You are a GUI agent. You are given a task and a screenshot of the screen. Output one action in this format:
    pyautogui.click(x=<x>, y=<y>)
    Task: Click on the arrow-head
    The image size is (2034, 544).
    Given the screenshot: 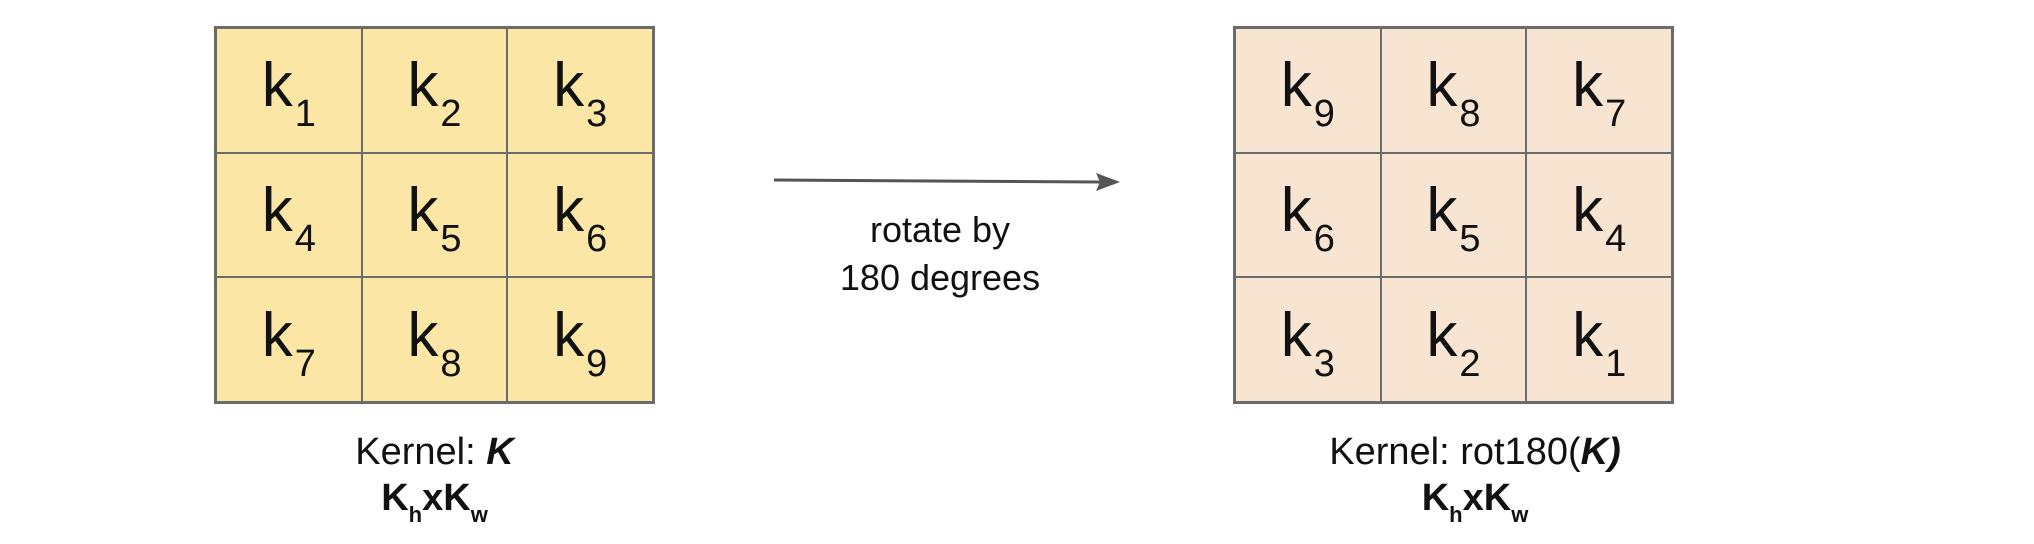 What is the action you would take?
    pyautogui.click(x=1108, y=182)
    